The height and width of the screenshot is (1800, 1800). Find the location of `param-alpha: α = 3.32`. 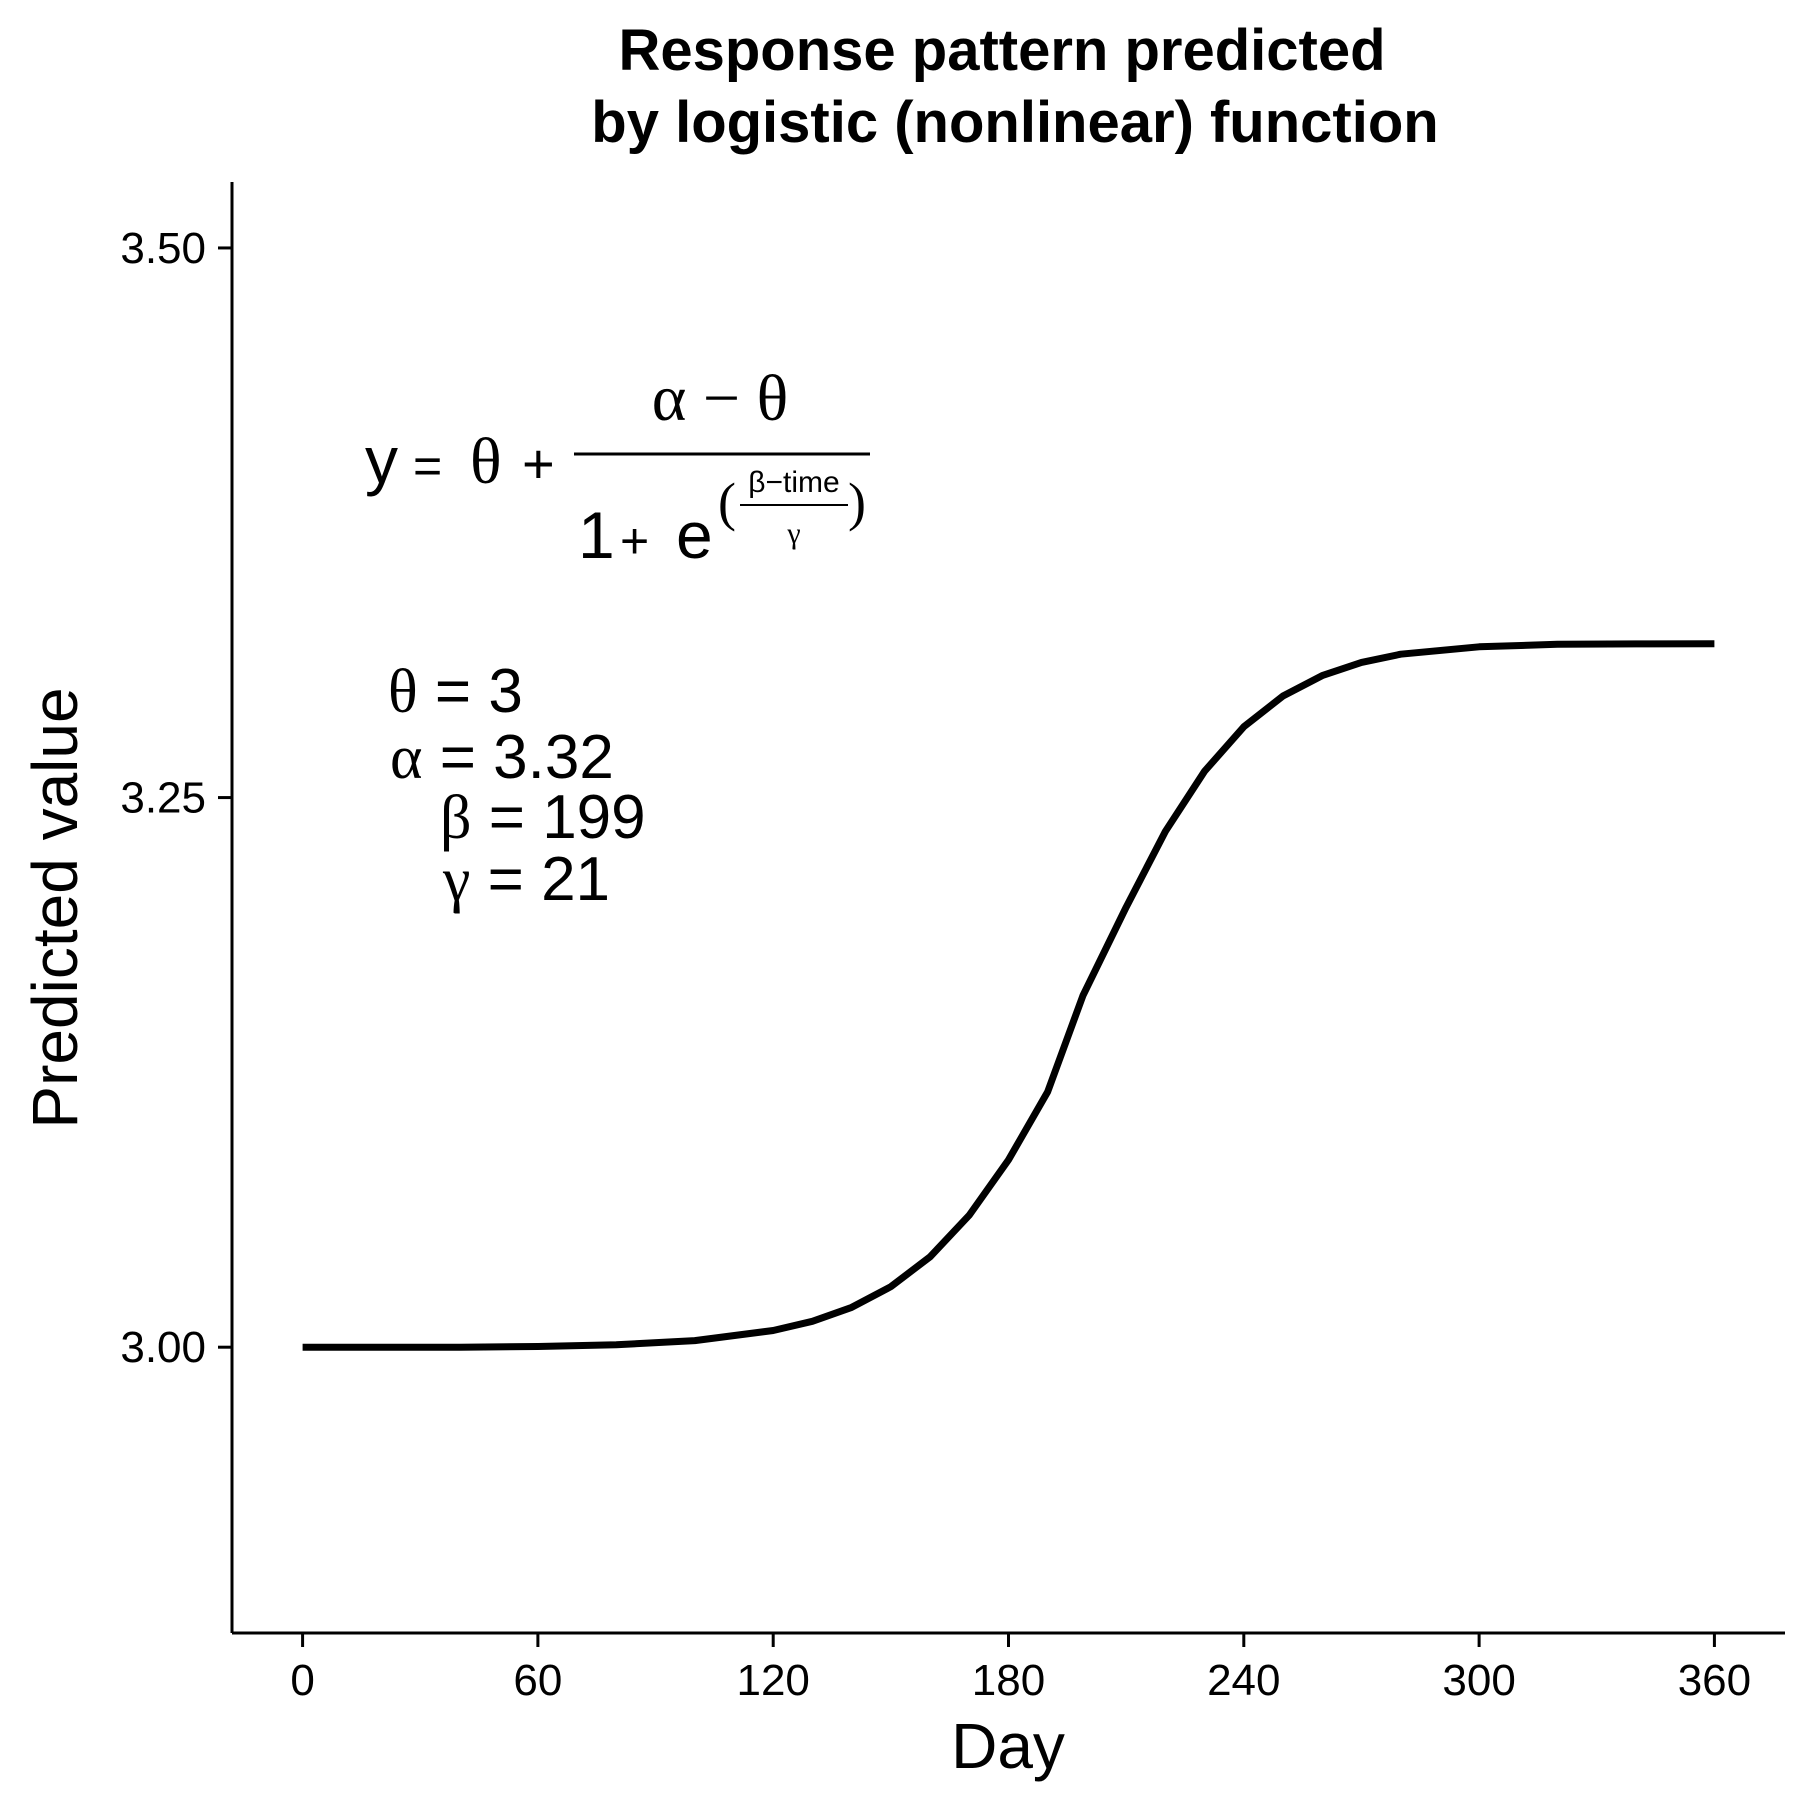

param-alpha: α = 3.32 is located at coordinates (502, 757).